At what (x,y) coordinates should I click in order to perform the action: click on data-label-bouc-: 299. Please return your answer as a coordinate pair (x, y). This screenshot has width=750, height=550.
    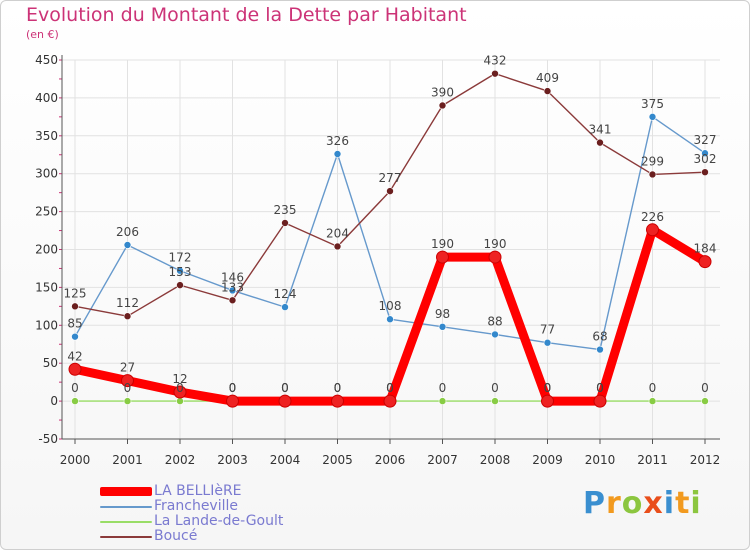
    Looking at the image, I should click on (652, 161).